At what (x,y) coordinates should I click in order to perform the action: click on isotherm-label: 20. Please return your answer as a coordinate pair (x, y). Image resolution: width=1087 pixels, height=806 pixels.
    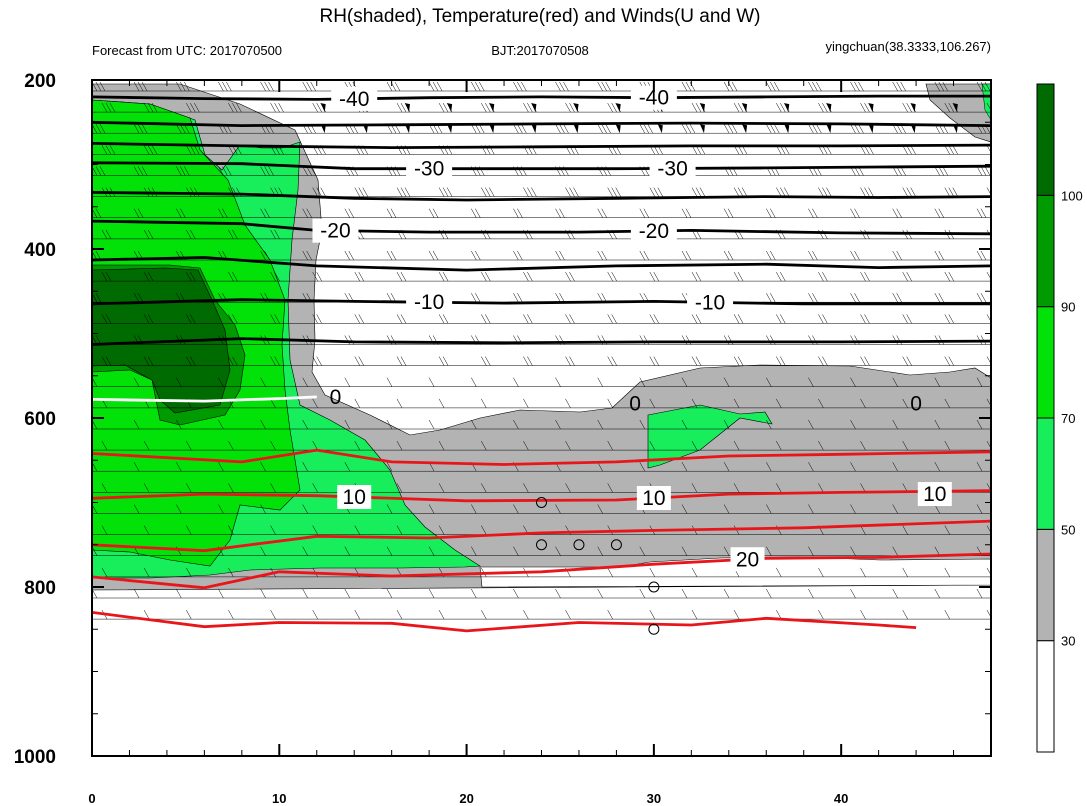
    Looking at the image, I should click on (747, 559).